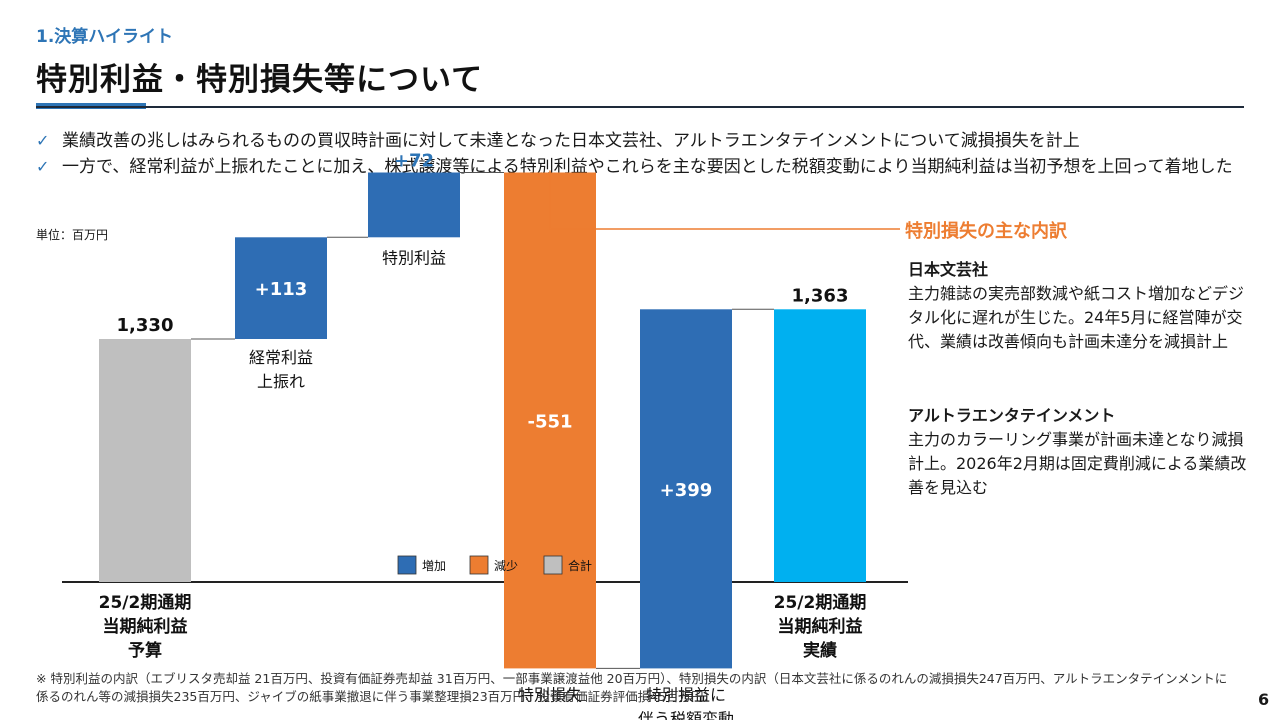 This screenshot has height=720, width=1280. I want to click on bar-value-label: 1,363, so click(820, 295).